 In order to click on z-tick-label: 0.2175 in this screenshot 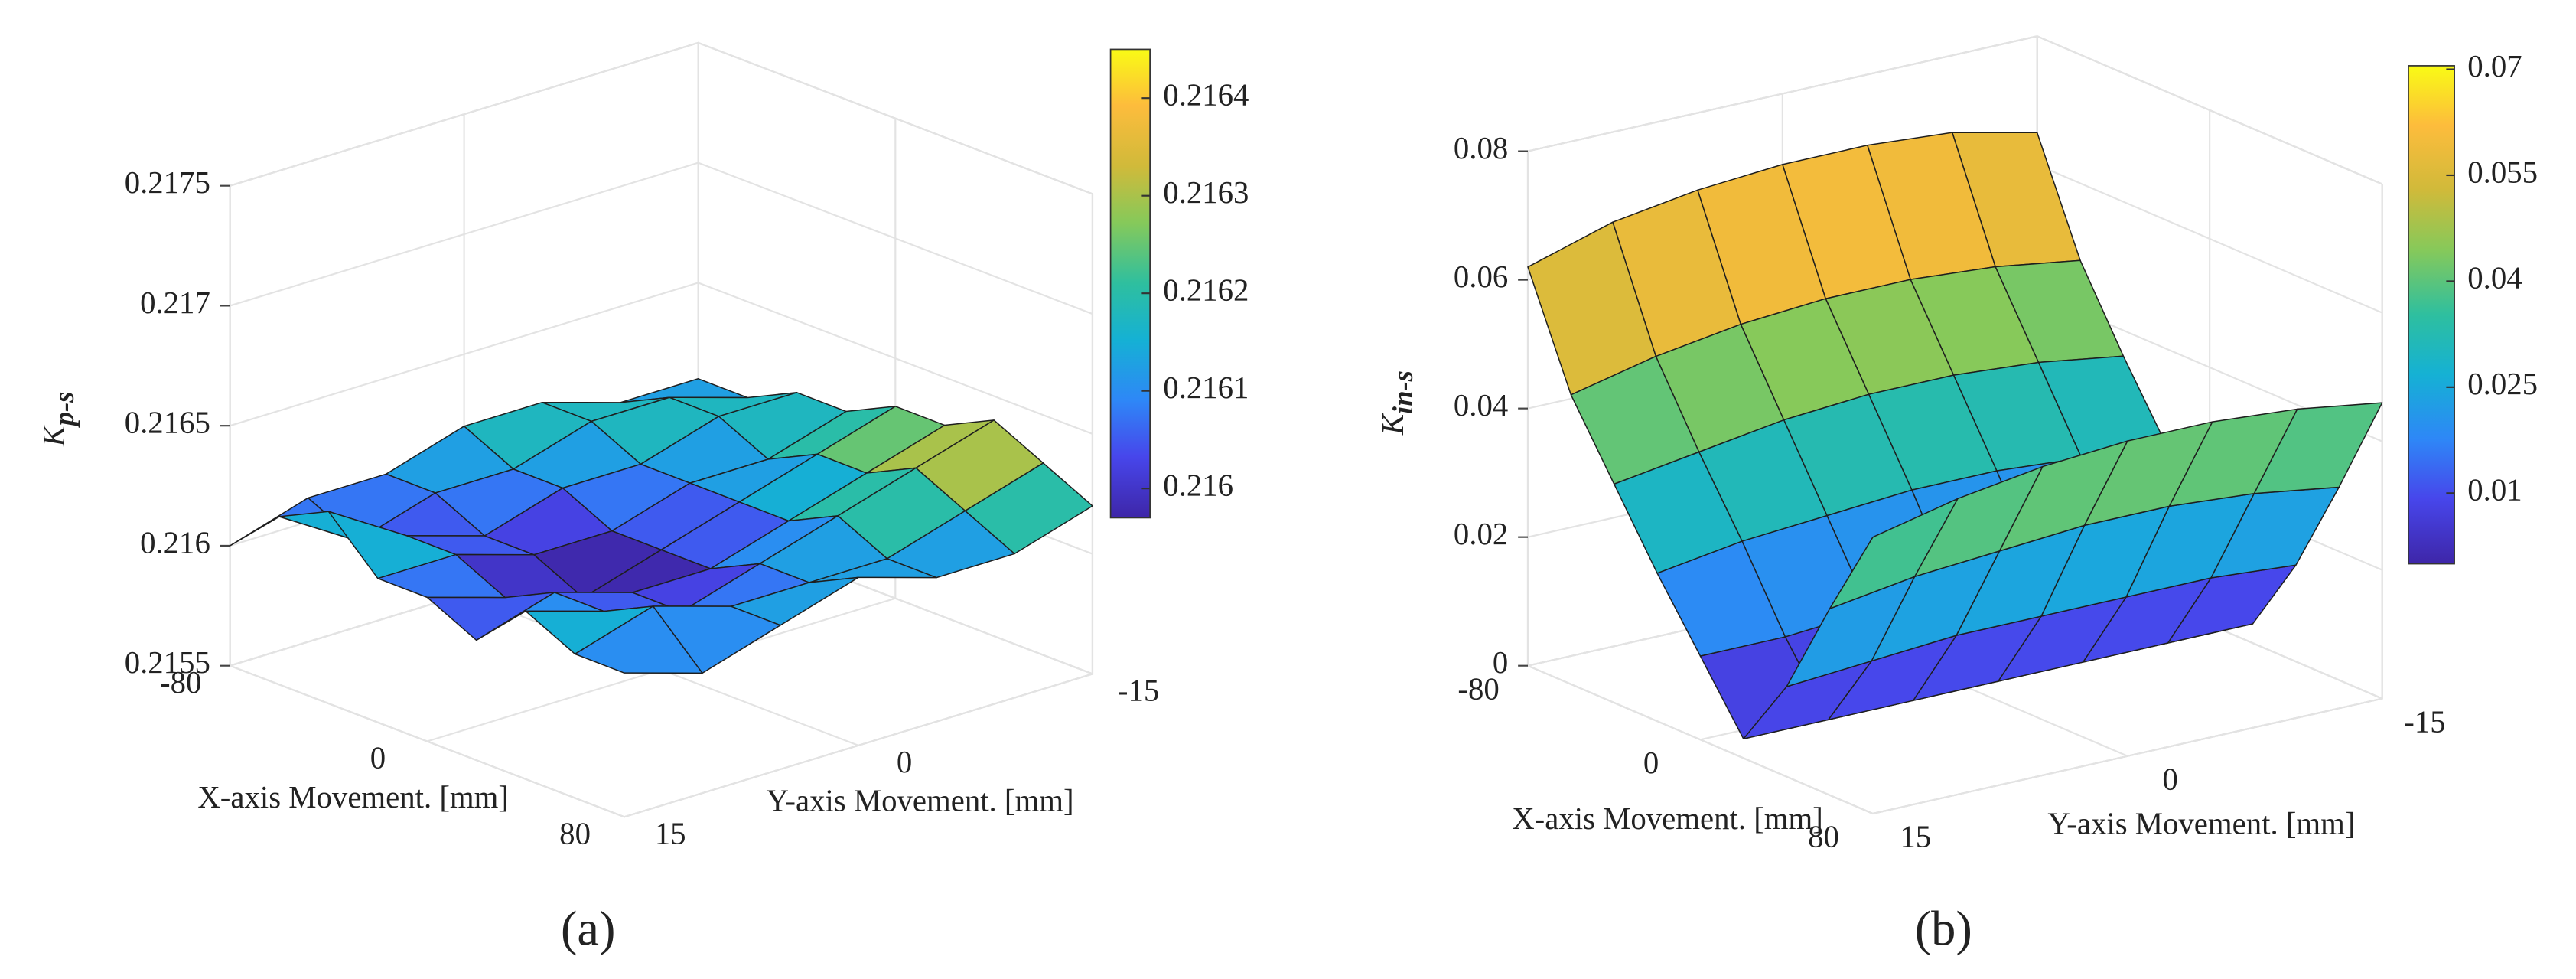, I will do `click(168, 182)`.